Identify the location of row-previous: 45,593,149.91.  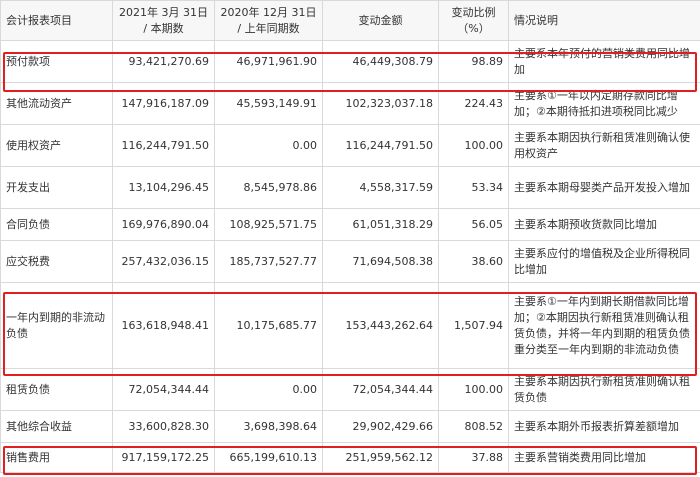
(268, 103).